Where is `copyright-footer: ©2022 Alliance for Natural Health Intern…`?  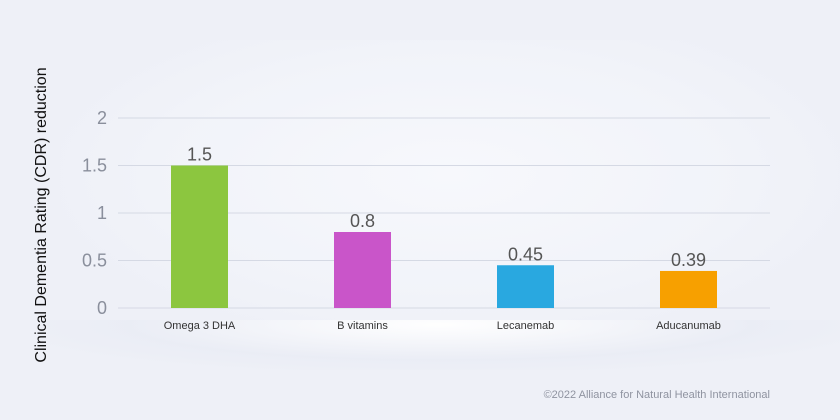
copyright-footer: ©2022 Alliance for Natural Health Intern… is located at coordinates (656, 395).